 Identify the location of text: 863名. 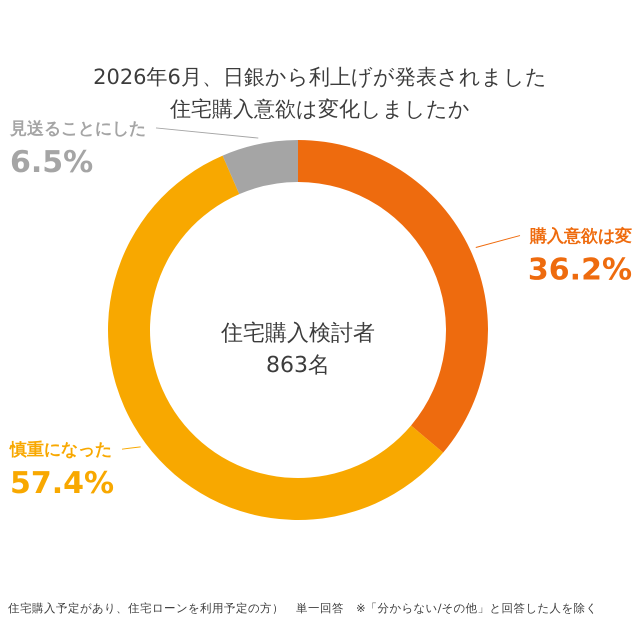
(298, 365).